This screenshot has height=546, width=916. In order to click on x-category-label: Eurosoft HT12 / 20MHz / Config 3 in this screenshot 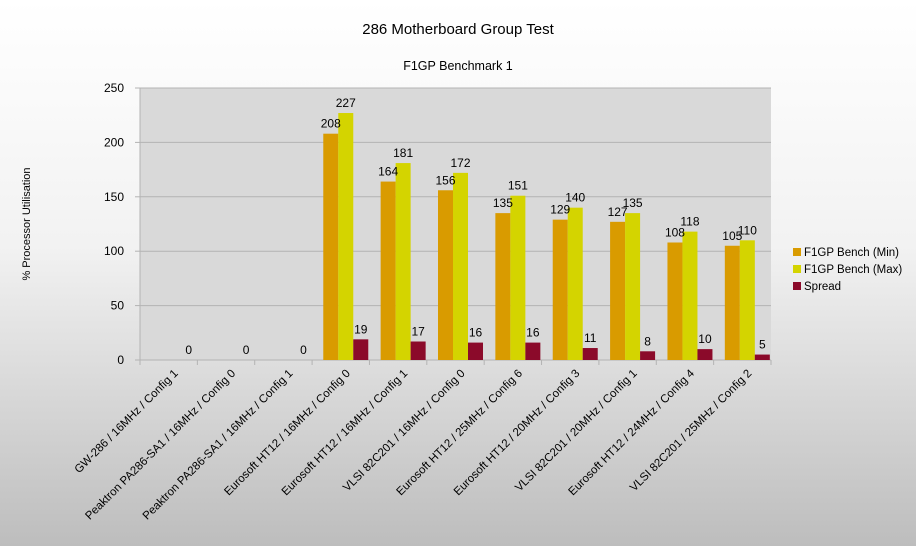, I will do `click(517, 433)`.